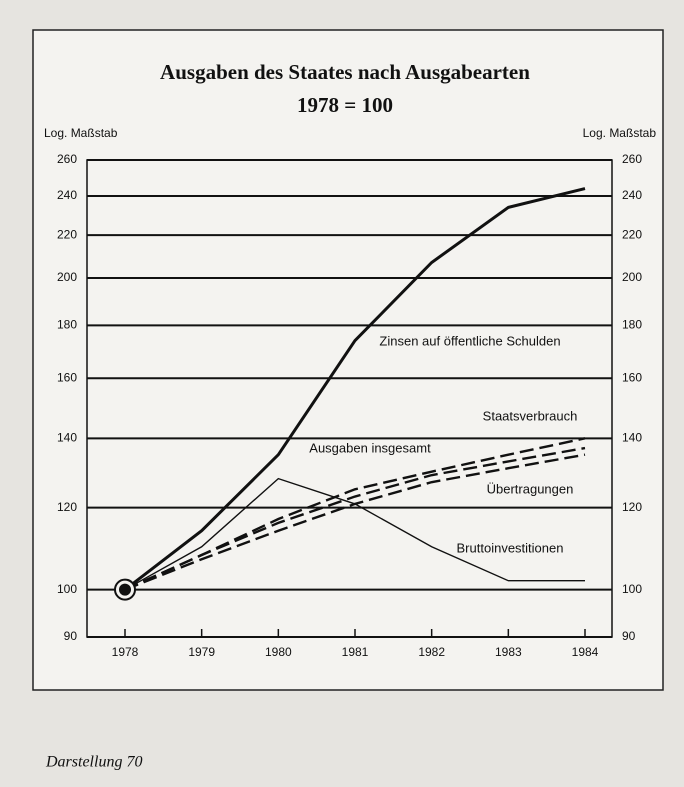  I want to click on y2-tick-label: 180, so click(632, 325).